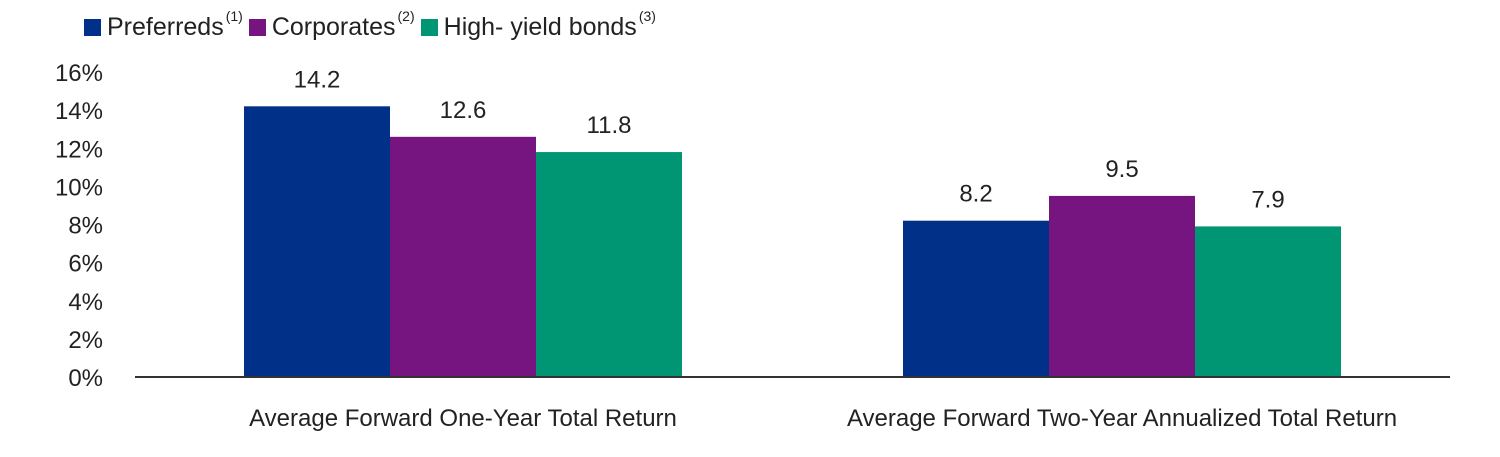  I want to click on y-tick-label: 0%, so click(85, 378).